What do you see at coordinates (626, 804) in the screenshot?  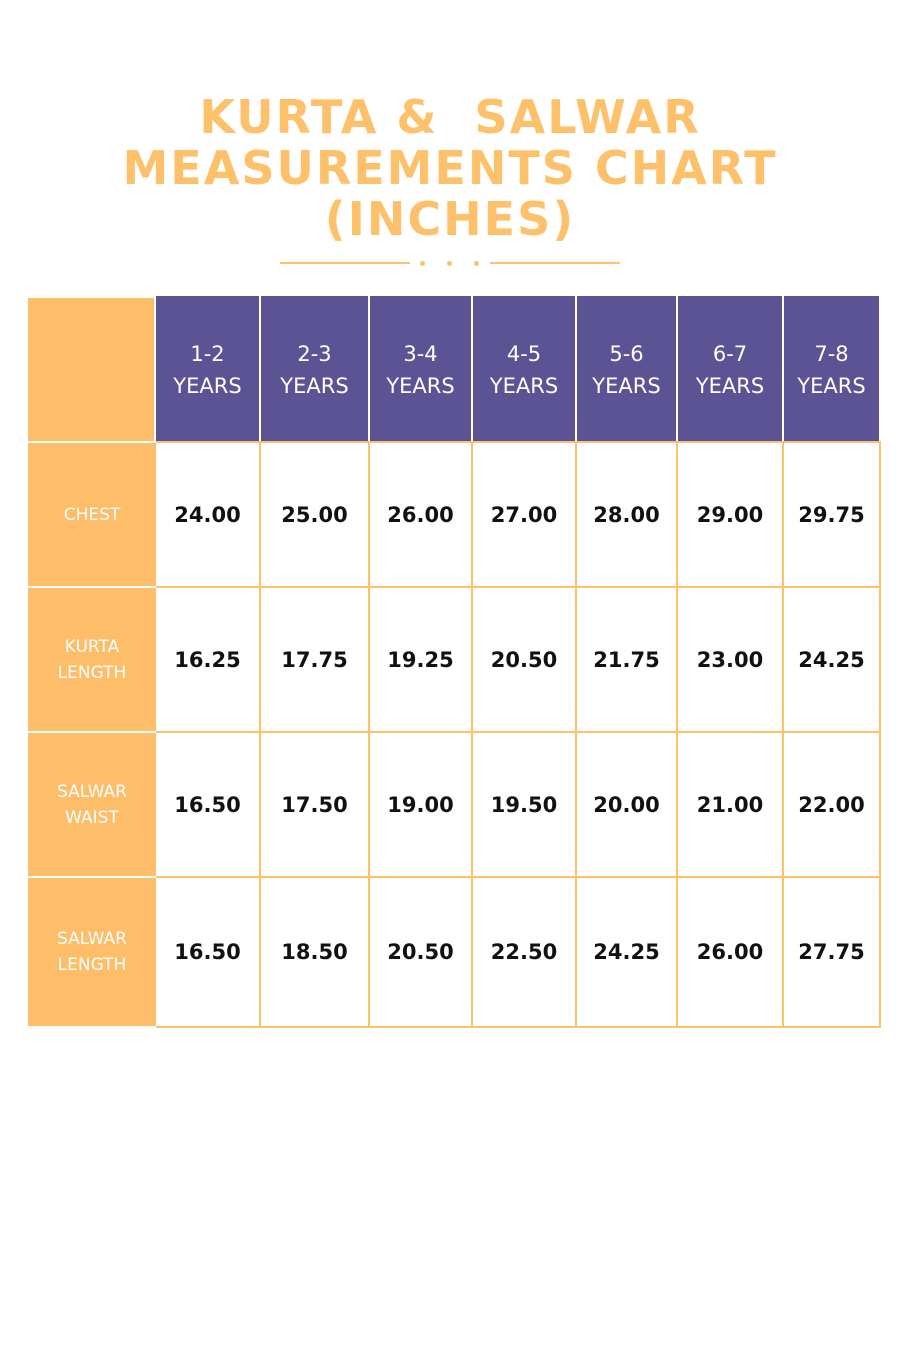 I see `table-cell: 20.00` at bounding box center [626, 804].